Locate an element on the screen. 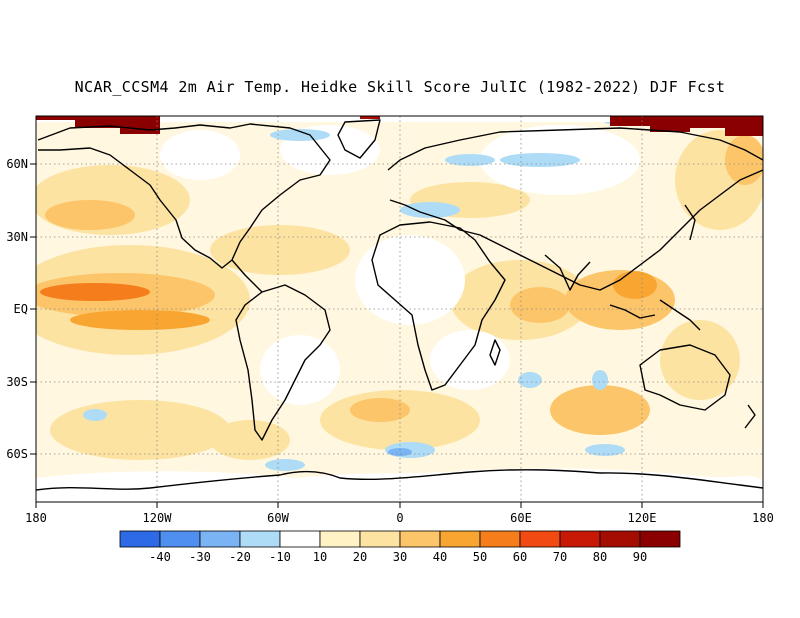  lat-label-30n: 30N is located at coordinates (17, 237).